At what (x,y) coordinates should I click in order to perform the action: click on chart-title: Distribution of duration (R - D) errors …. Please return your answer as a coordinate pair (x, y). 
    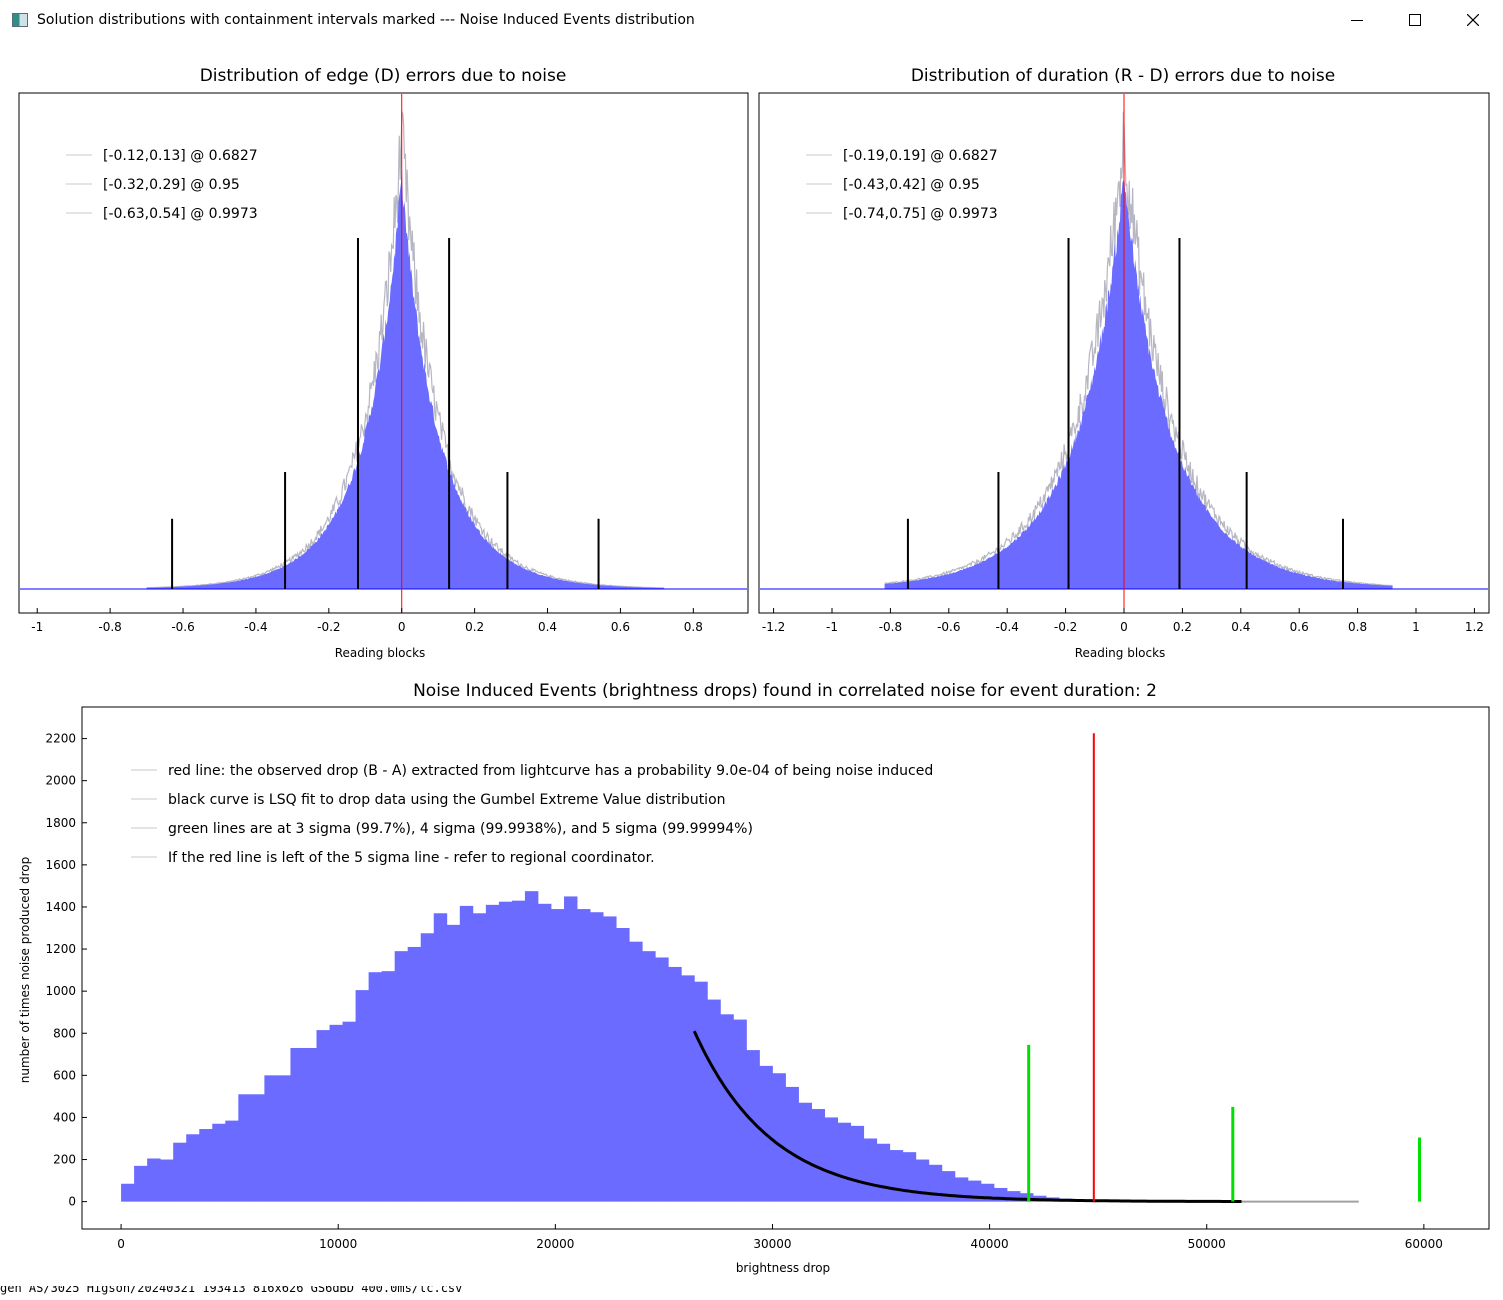
    Looking at the image, I should click on (1123, 76).